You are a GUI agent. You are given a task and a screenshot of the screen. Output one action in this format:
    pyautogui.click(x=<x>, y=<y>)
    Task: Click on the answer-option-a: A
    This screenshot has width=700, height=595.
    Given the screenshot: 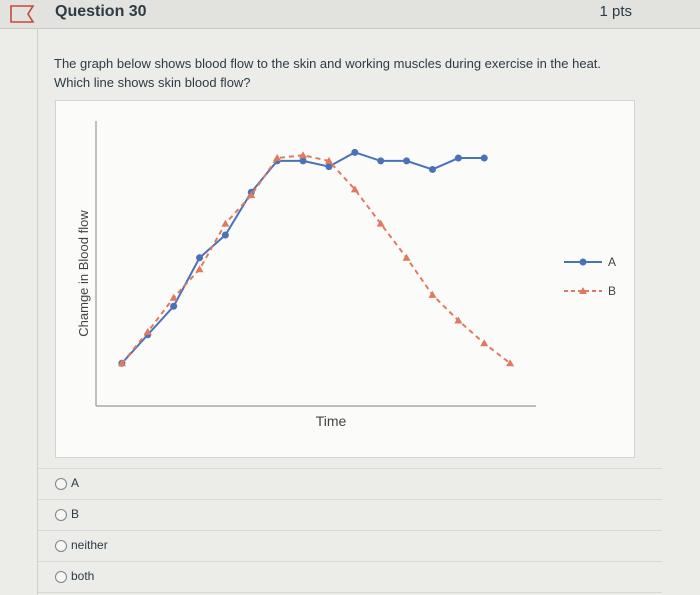 What is the action you would take?
    pyautogui.click(x=350, y=483)
    